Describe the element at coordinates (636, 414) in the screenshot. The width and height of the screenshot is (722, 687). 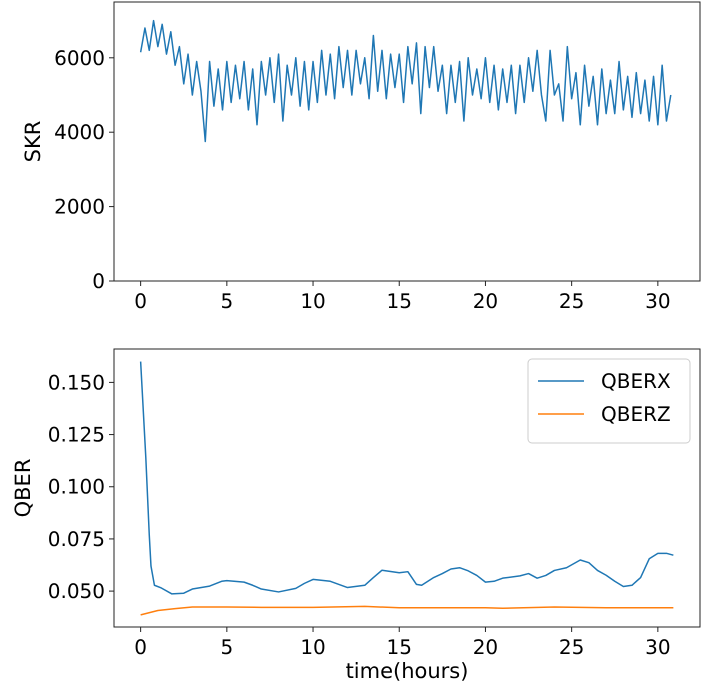
I see `legend-label: QBERZ` at that location.